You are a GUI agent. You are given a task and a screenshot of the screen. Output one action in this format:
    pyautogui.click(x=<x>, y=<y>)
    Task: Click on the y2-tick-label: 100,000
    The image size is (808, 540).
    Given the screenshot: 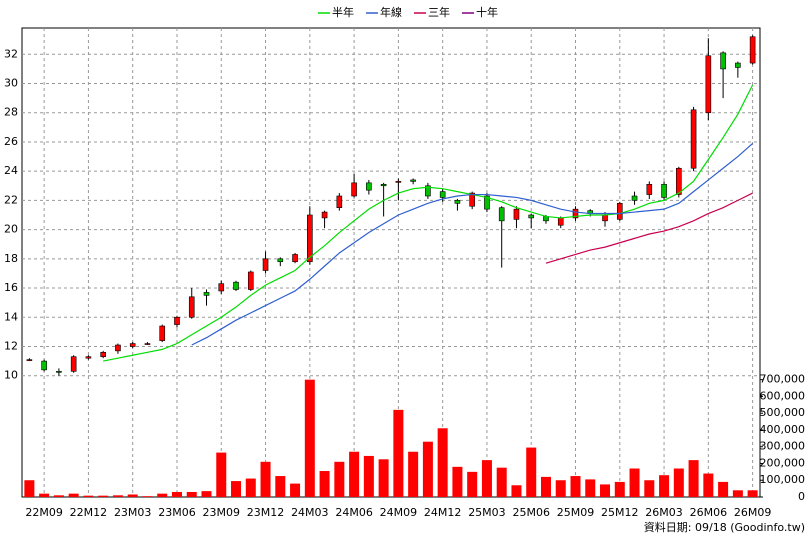 What is the action you would take?
    pyautogui.click(x=783, y=479)
    